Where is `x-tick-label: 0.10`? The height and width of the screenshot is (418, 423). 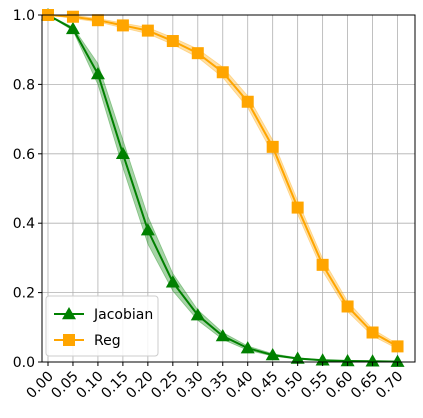 x-tick-label: 0.10 is located at coordinates (89, 385).